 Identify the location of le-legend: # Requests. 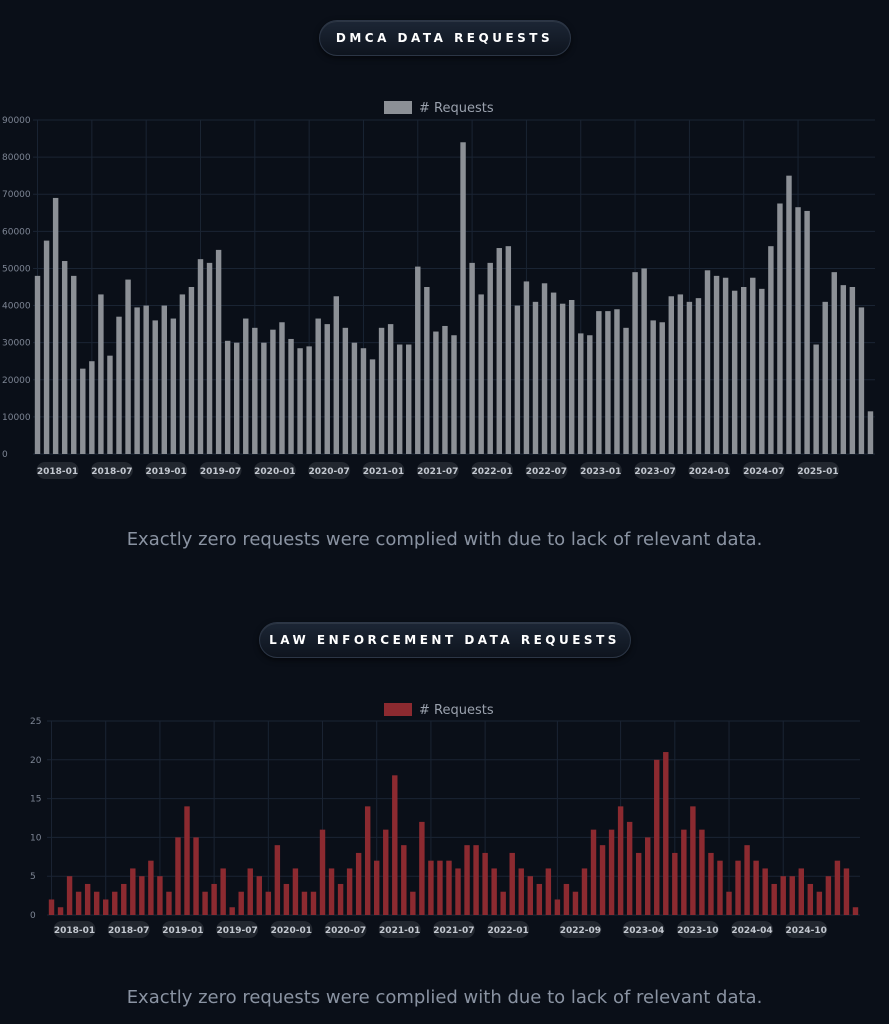
(439, 710).